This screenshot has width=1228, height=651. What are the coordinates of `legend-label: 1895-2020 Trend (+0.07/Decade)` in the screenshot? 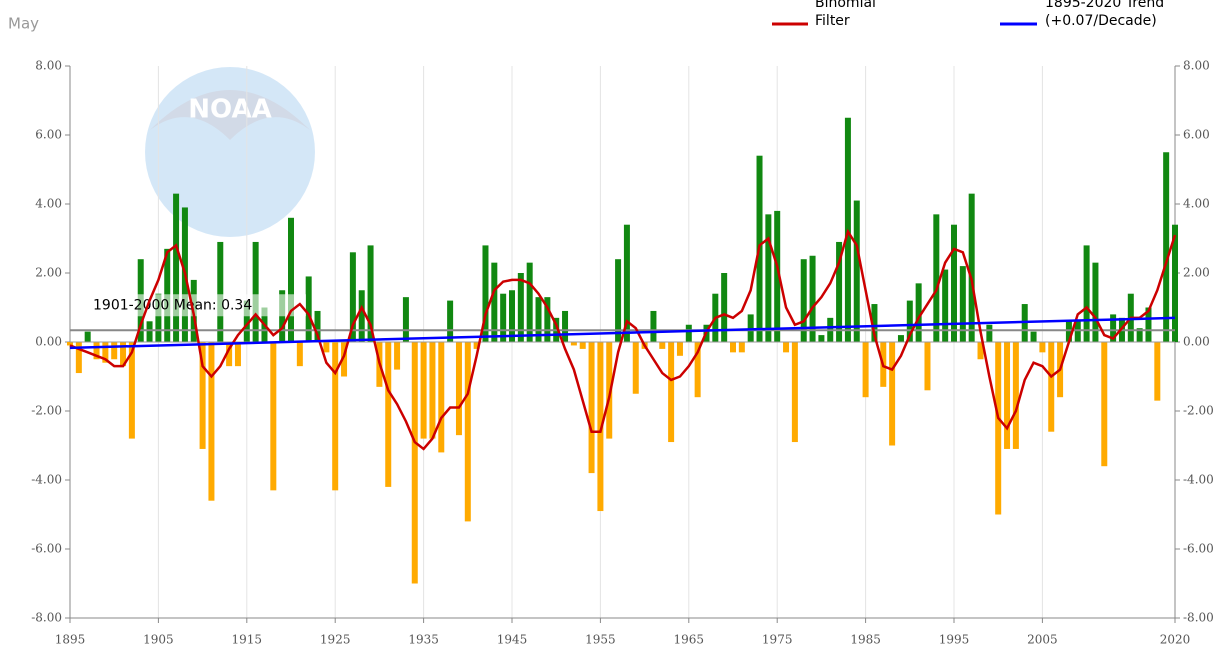 It's located at (1105, 14).